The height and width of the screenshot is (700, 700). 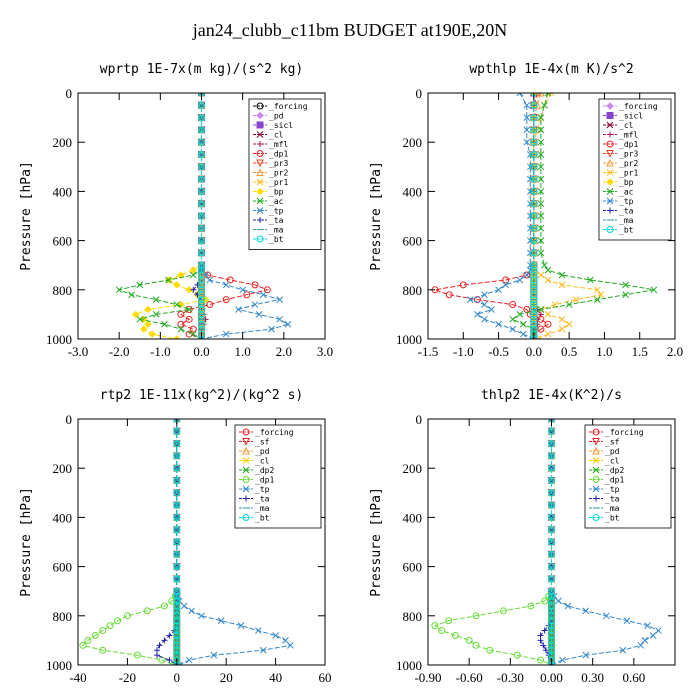 What do you see at coordinates (262, 489) in the screenshot?
I see `legend-label-tp: _tp` at bounding box center [262, 489].